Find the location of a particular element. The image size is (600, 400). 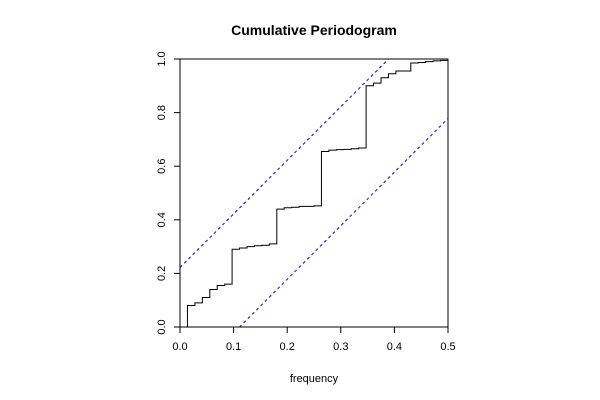

y-tick-label: 1.0 is located at coordinates (162, 58).